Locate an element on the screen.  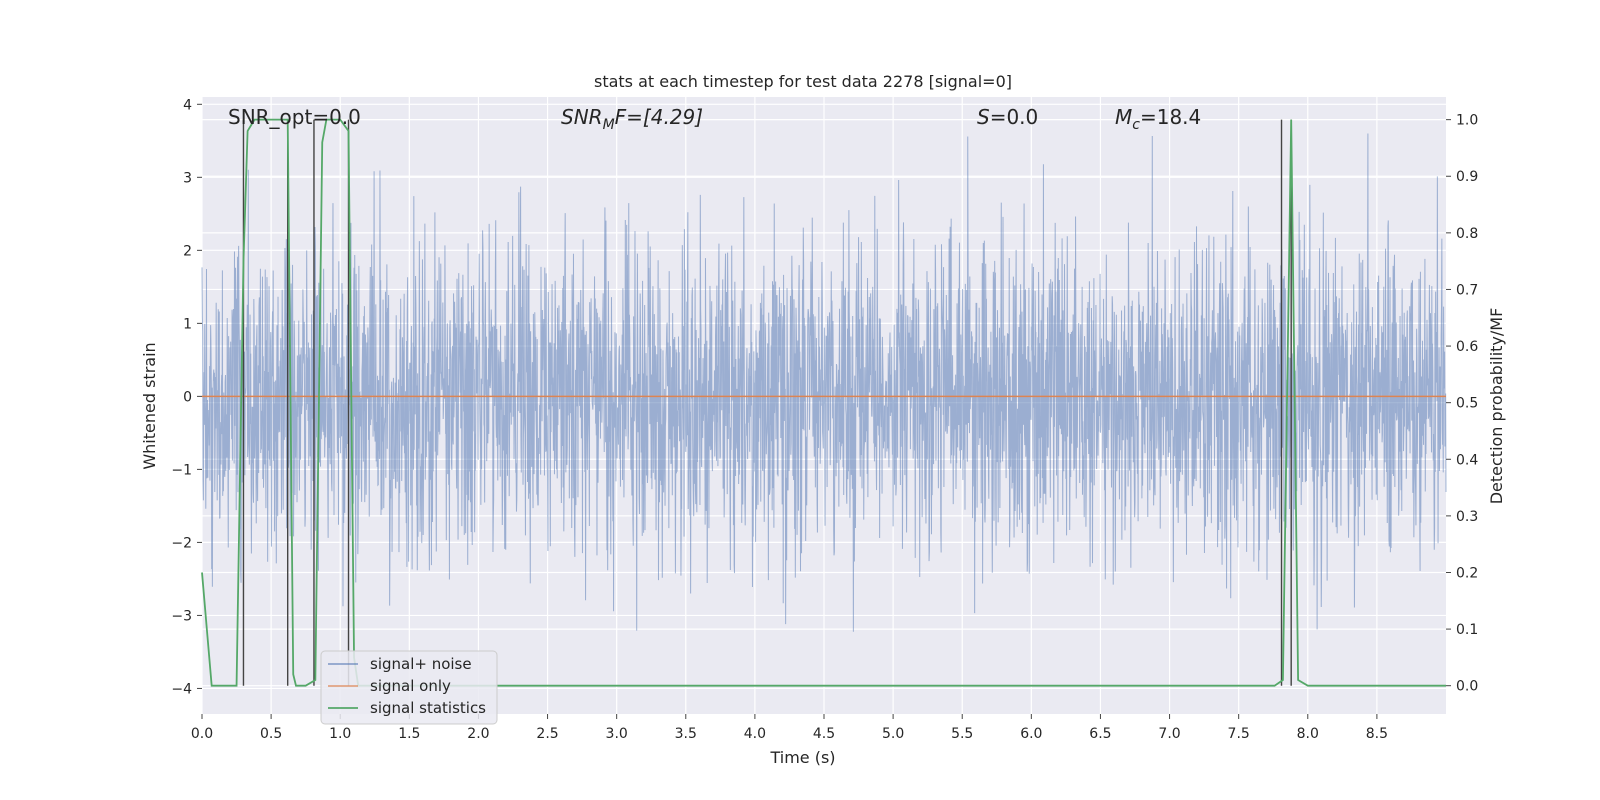
y-left-axis-ticks: 4 3 2 1 0 −1 −2 −3 −4 is located at coordinates (186, 397).